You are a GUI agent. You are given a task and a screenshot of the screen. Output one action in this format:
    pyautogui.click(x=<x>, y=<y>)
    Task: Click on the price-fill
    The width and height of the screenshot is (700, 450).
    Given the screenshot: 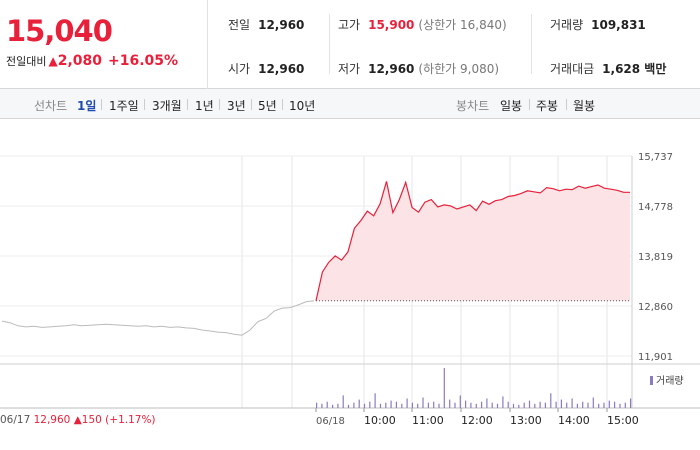 What is the action you would take?
    pyautogui.click(x=473, y=241)
    